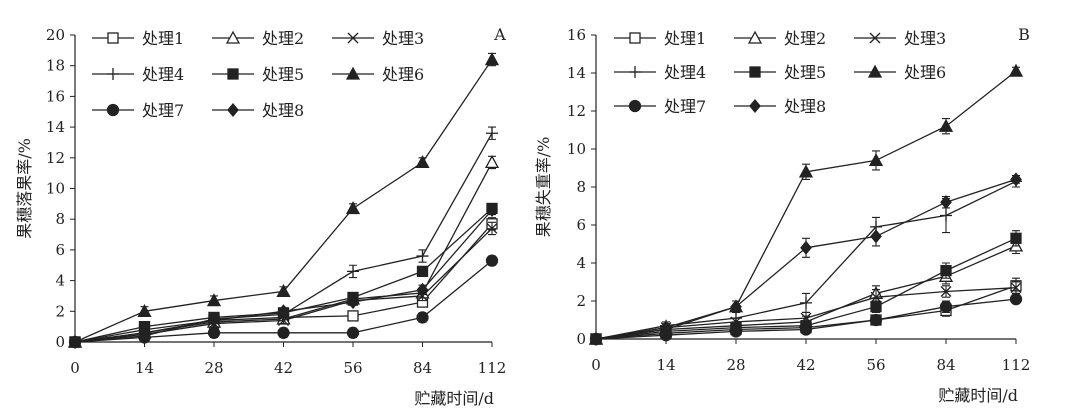 Image resolution: width=1069 pixels, height=417 pixels. What do you see at coordinates (543, 187) in the screenshot?
I see `y-axis-label: 果穗失重率/%` at bounding box center [543, 187].